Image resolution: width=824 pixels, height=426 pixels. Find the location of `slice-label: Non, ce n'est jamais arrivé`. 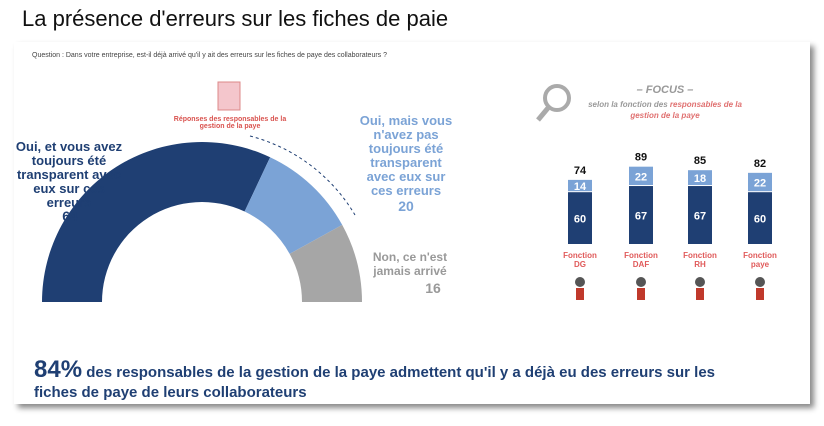

slice-label: Non, ce n'est jamais arrivé is located at coordinates (410, 264).